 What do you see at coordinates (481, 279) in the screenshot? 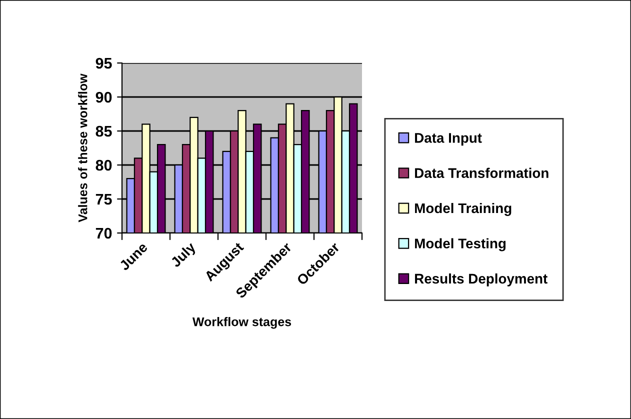
I see `legend-label: Results Deployment` at bounding box center [481, 279].